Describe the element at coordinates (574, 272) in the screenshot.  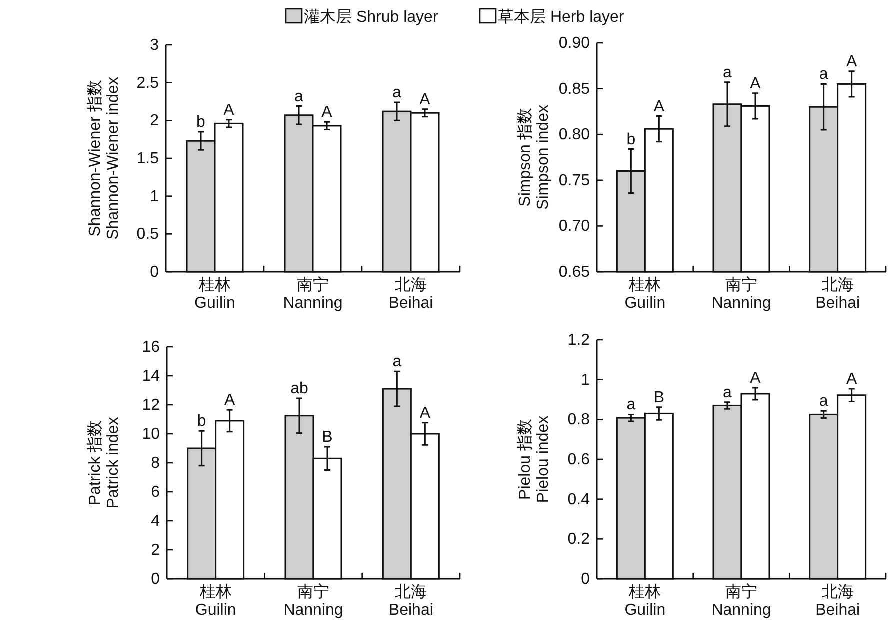
I see `y-tick-label: 0.65` at that location.